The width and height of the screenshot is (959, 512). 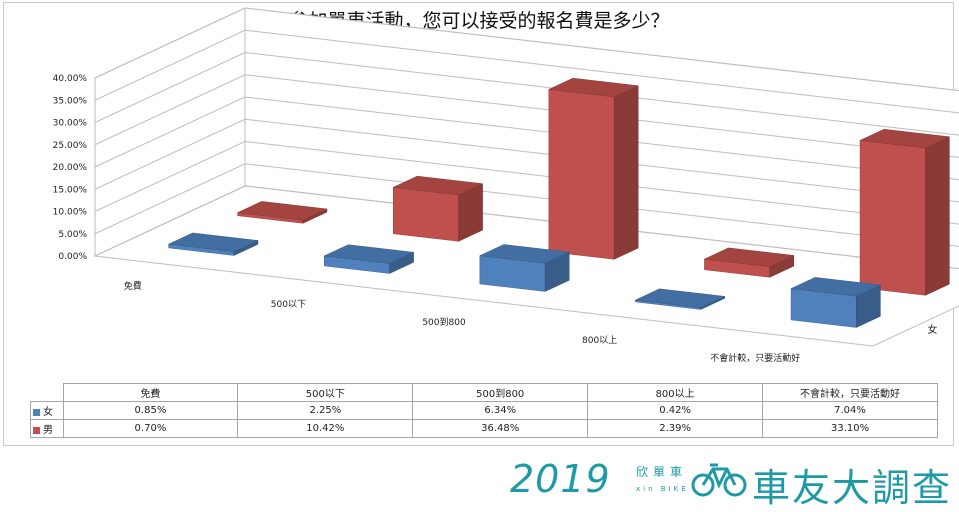 I want to click on table-cell: 36.48%, so click(x=500, y=429).